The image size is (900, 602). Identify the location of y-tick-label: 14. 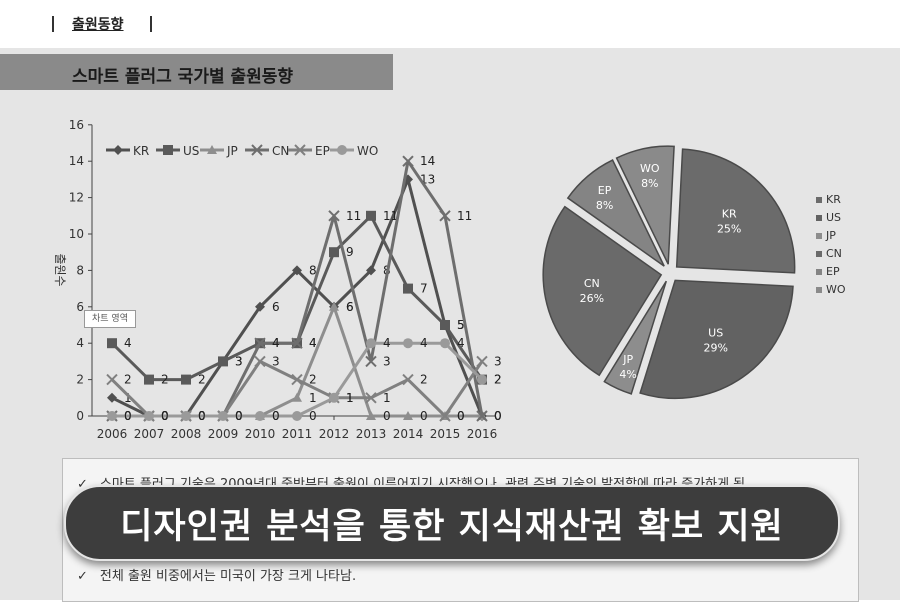
(76, 161).